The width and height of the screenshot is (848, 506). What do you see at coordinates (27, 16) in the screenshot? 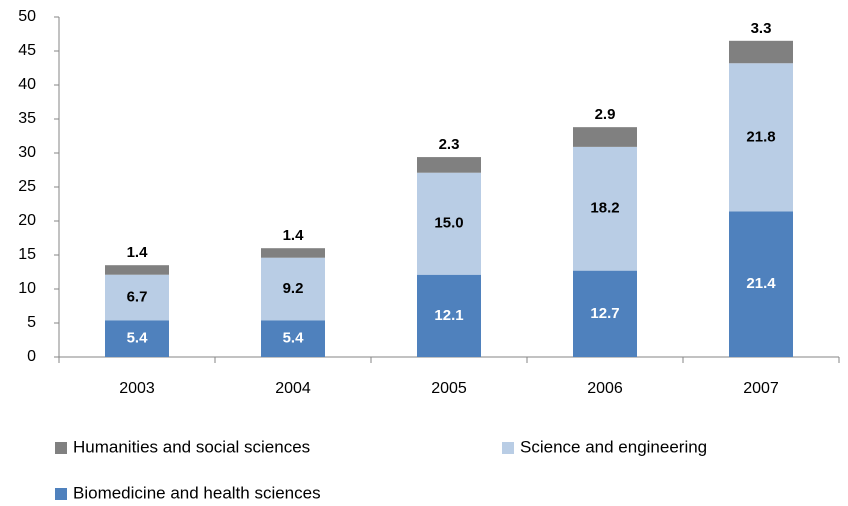
I see `y-tick-label: 50` at bounding box center [27, 16].